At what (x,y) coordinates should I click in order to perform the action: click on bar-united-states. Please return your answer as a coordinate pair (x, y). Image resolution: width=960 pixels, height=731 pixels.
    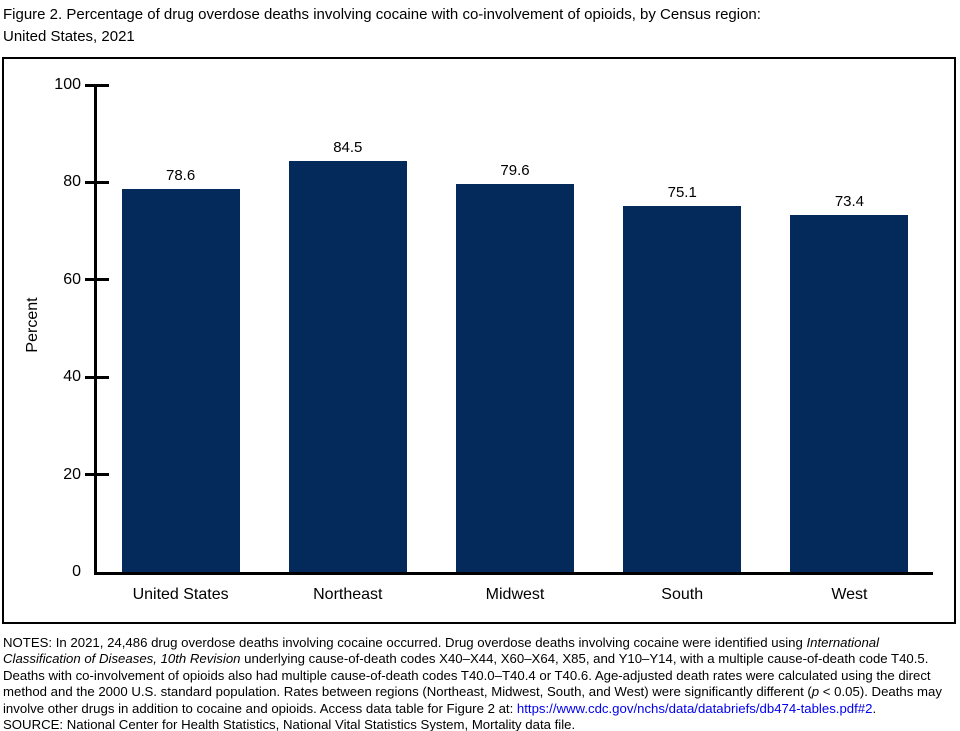
    Looking at the image, I should click on (180, 380).